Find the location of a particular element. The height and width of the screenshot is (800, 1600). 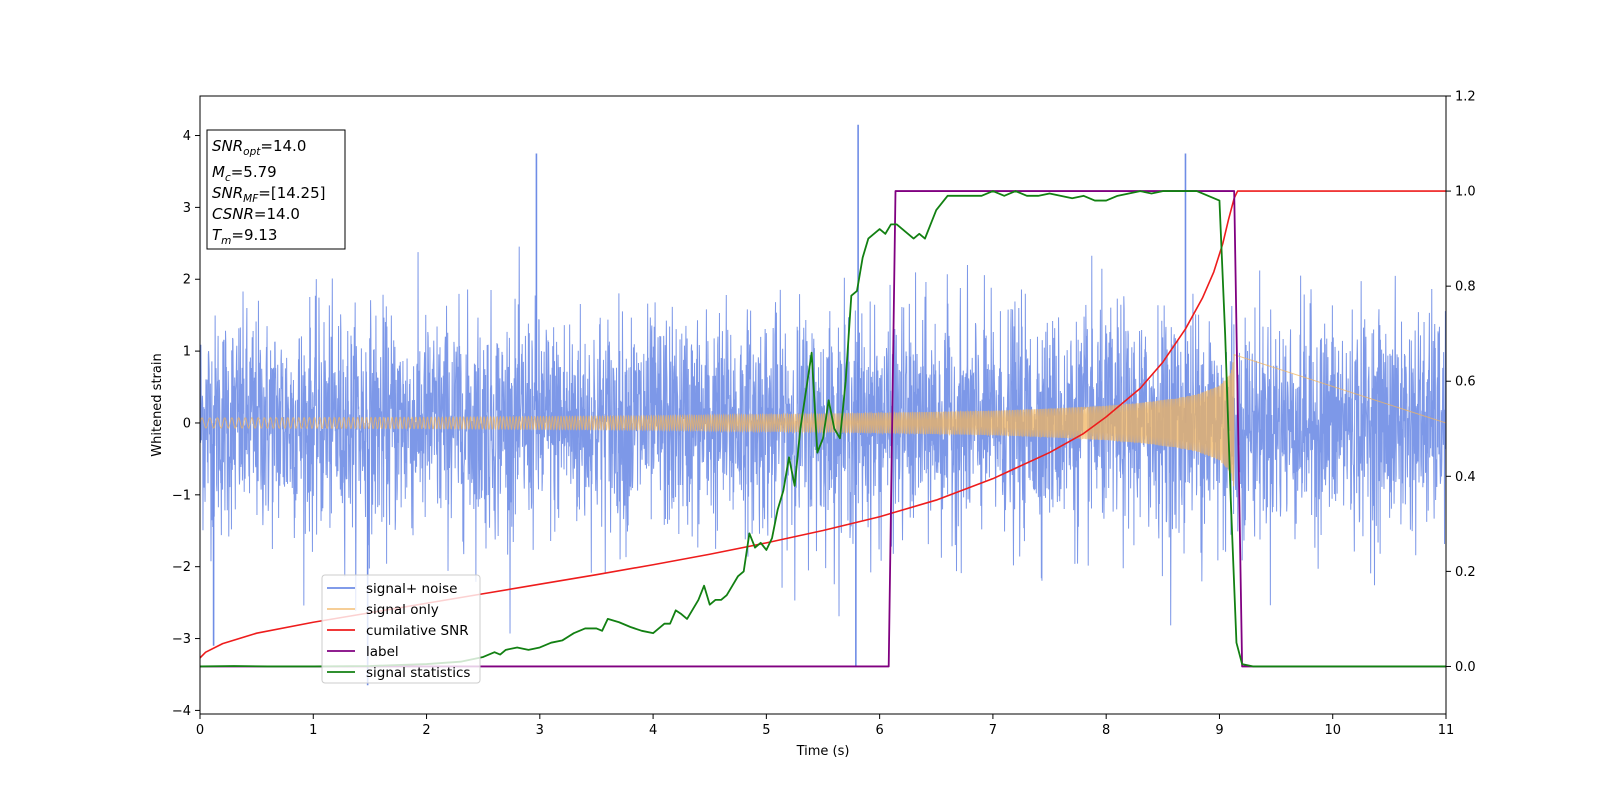

x-tick-label: 11 is located at coordinates (1446, 730).